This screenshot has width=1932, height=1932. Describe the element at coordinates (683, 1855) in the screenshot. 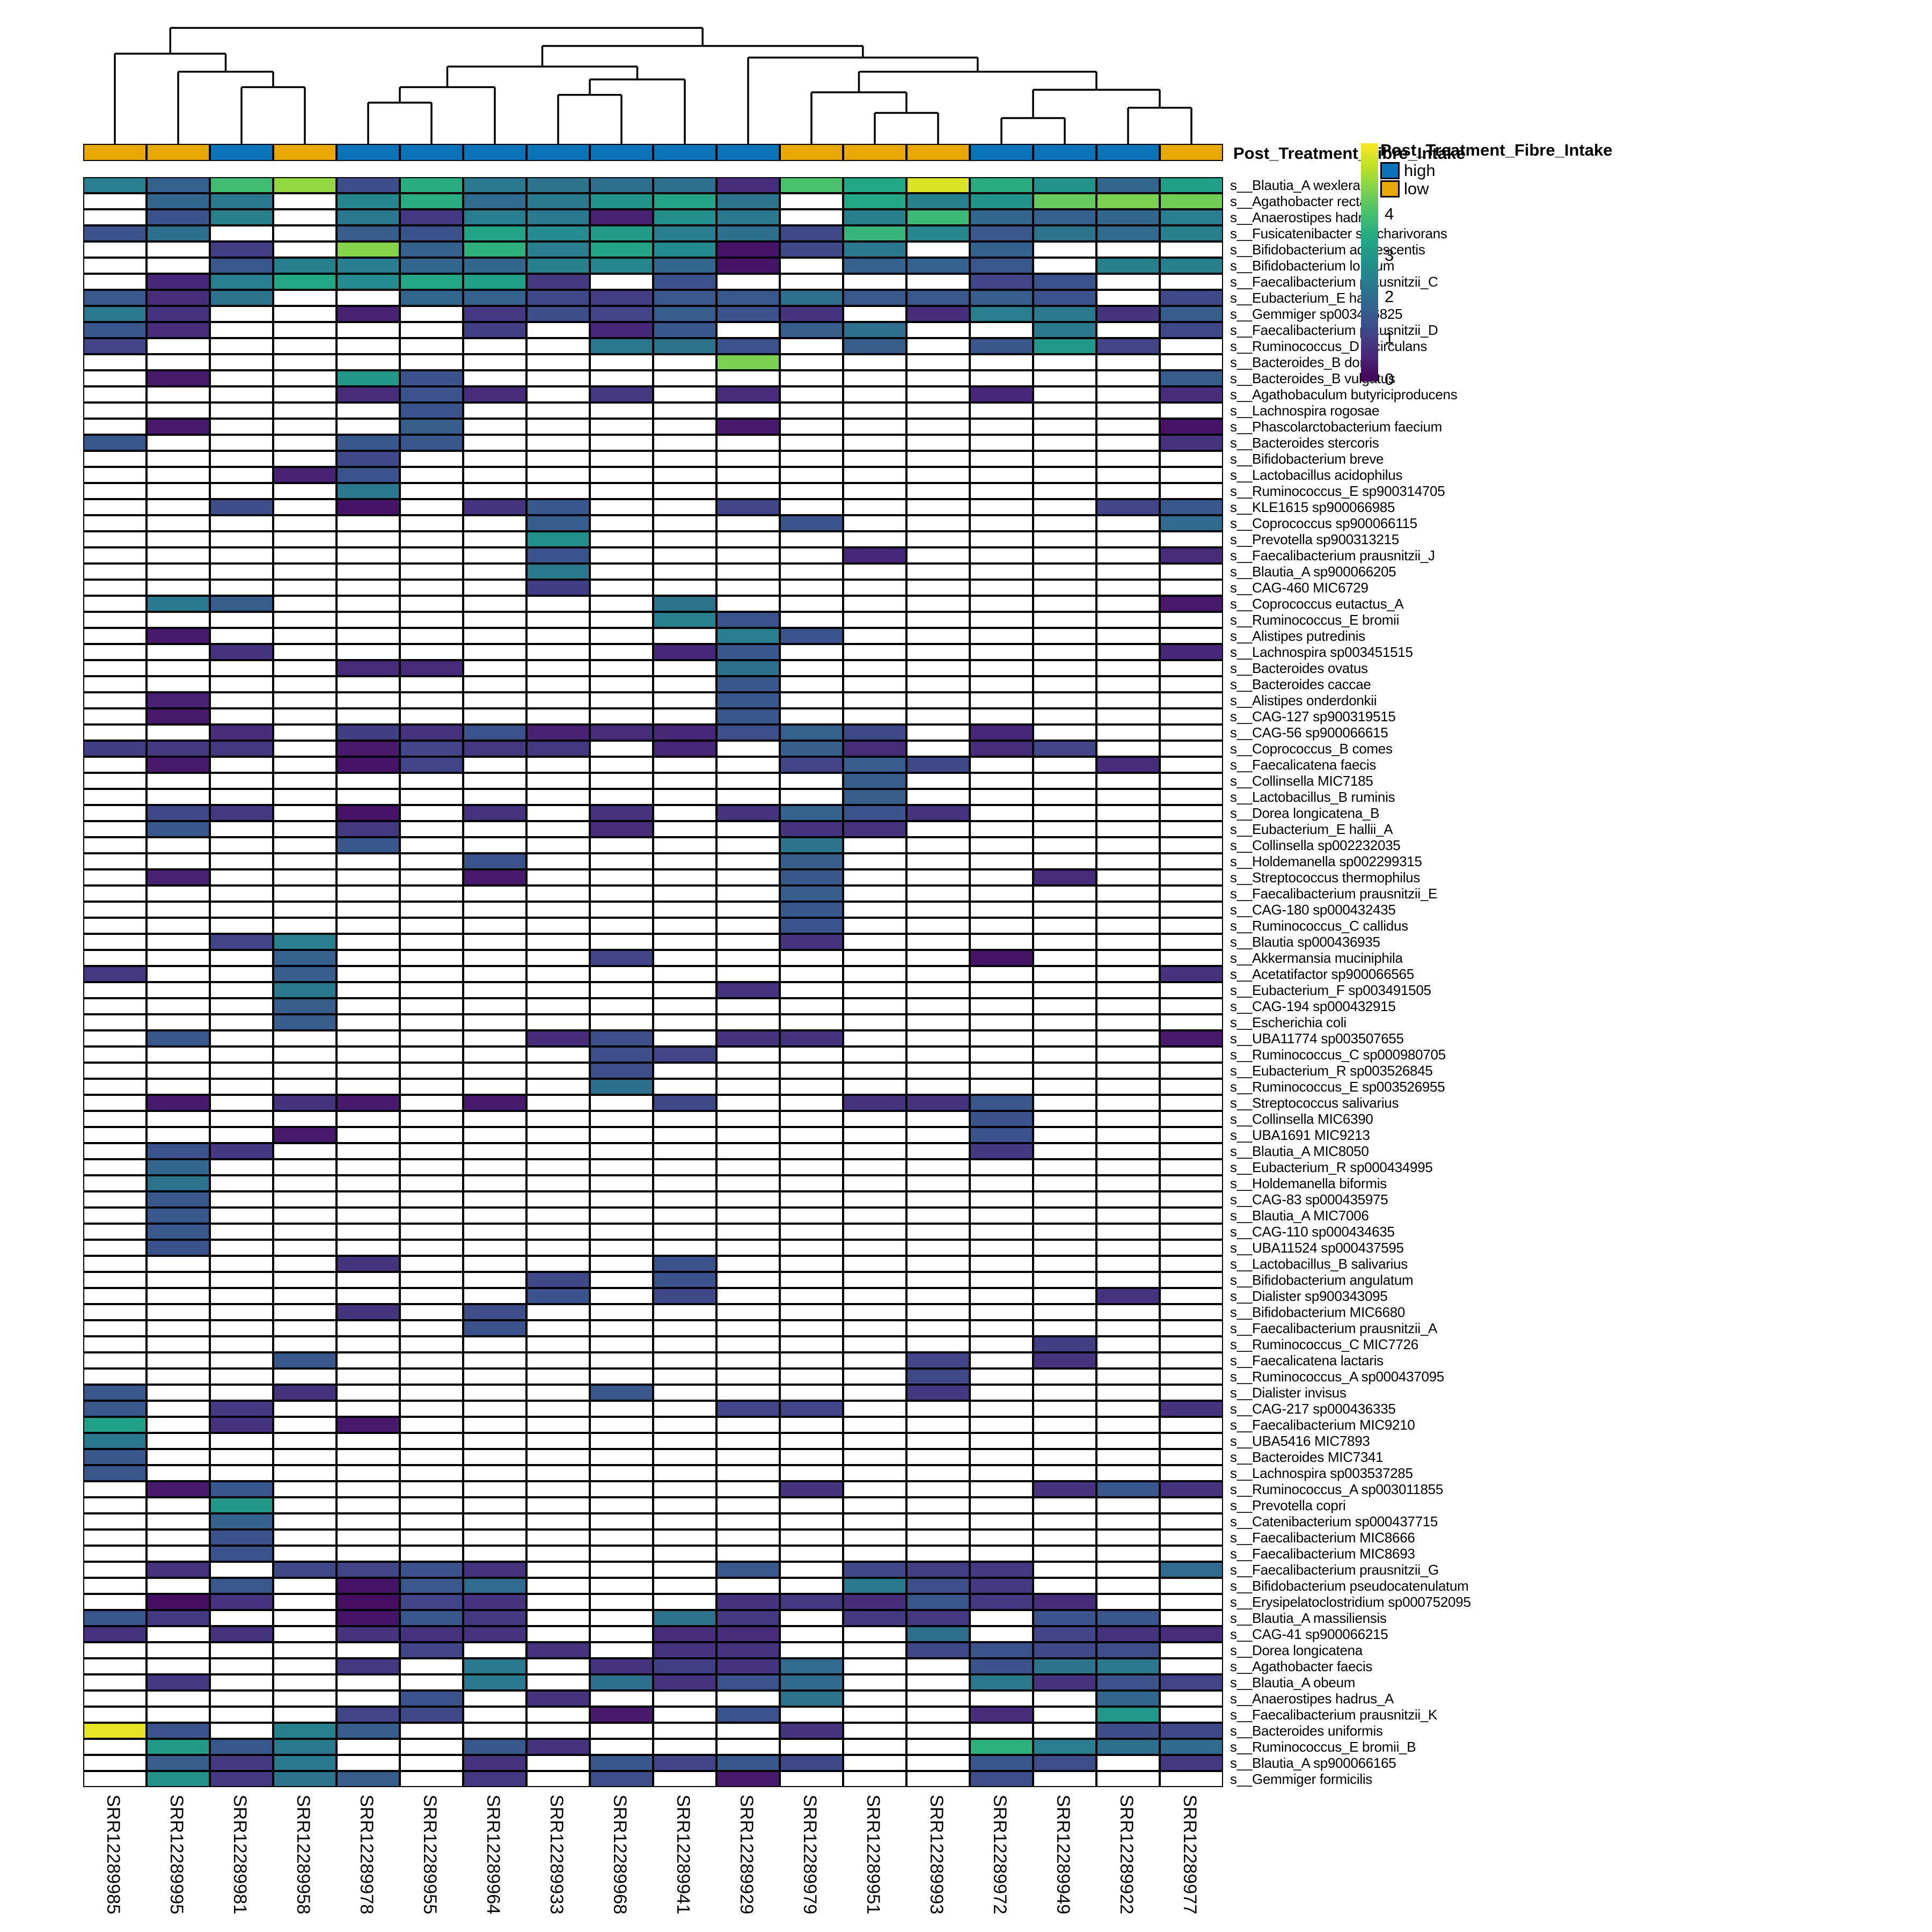

I see `column-label: SRR12289941` at that location.